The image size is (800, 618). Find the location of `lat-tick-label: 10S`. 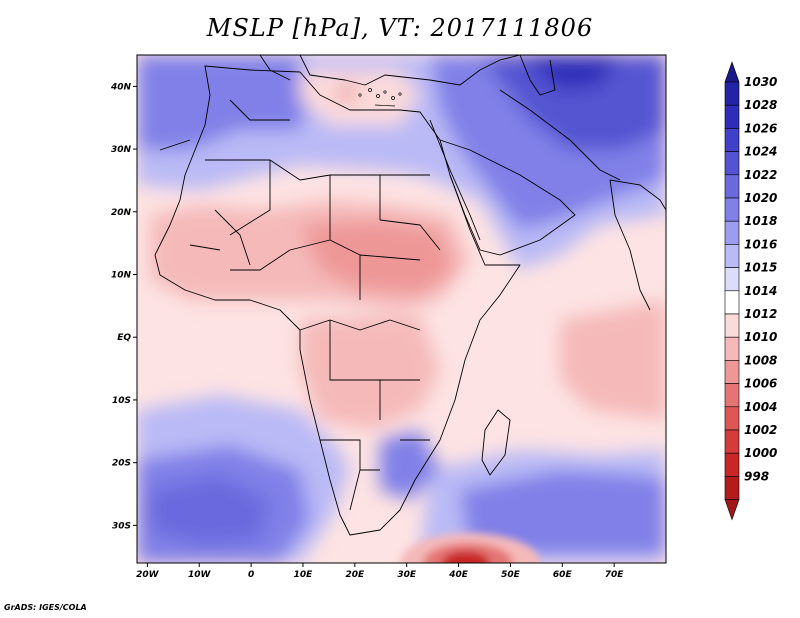

lat-tick-label: 10S is located at coordinates (121, 401).